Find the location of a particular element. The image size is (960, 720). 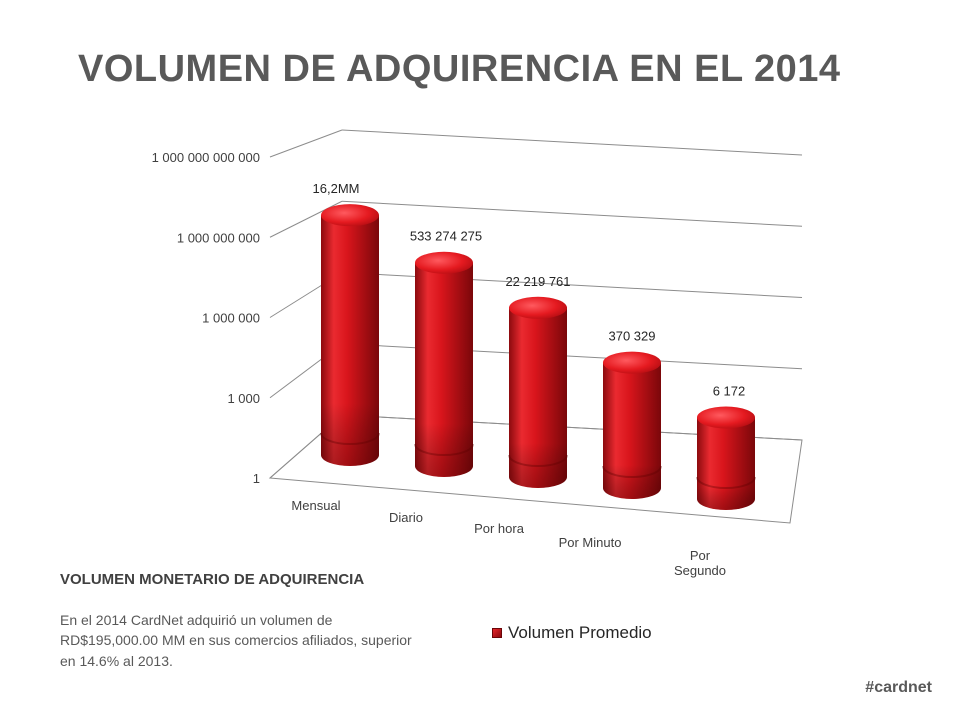

data-label: 6 172 is located at coordinates (729, 391).